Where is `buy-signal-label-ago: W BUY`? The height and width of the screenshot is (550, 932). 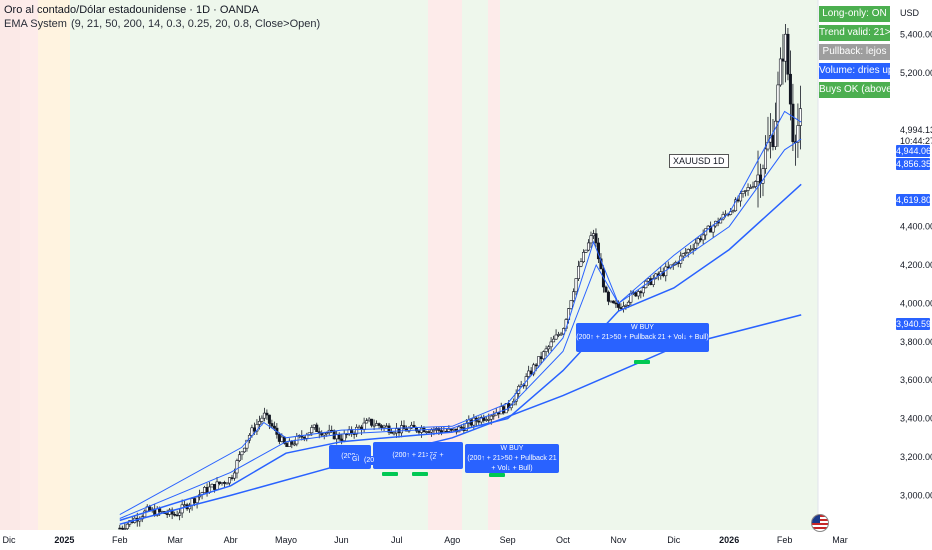
buy-signal-label-ago: W BUY is located at coordinates (512, 448).